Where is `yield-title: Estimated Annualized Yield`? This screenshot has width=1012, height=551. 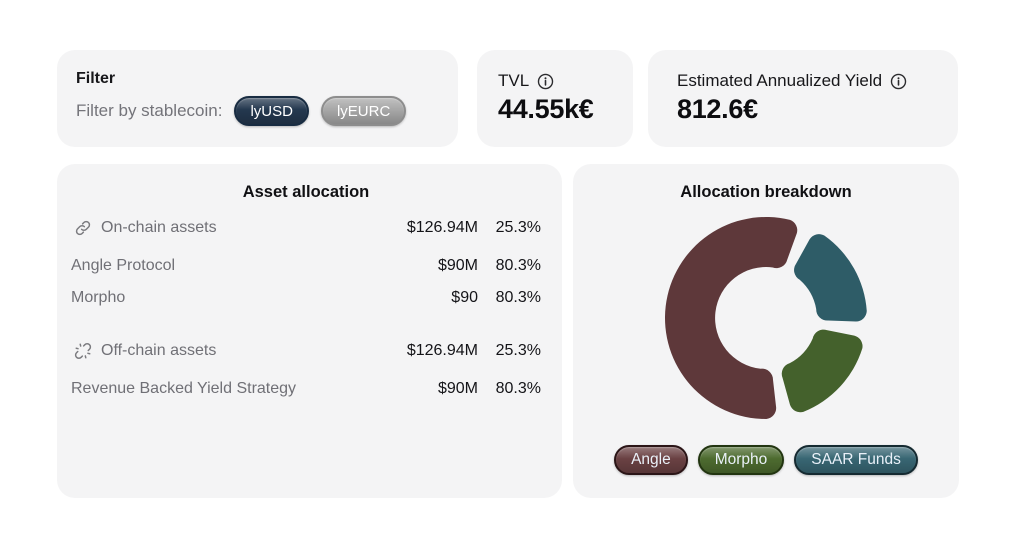
yield-title: Estimated Annualized Yield is located at coordinates (780, 80).